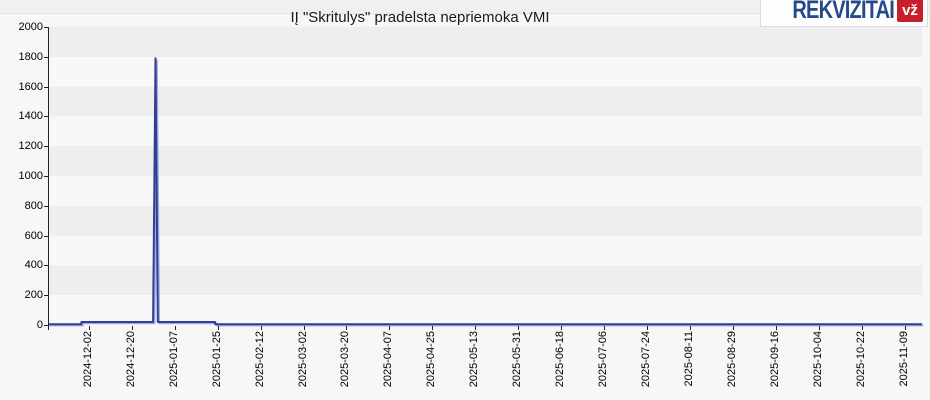  What do you see at coordinates (259, 359) in the screenshot?
I see `x-tick-label: 2025-02-12` at bounding box center [259, 359].